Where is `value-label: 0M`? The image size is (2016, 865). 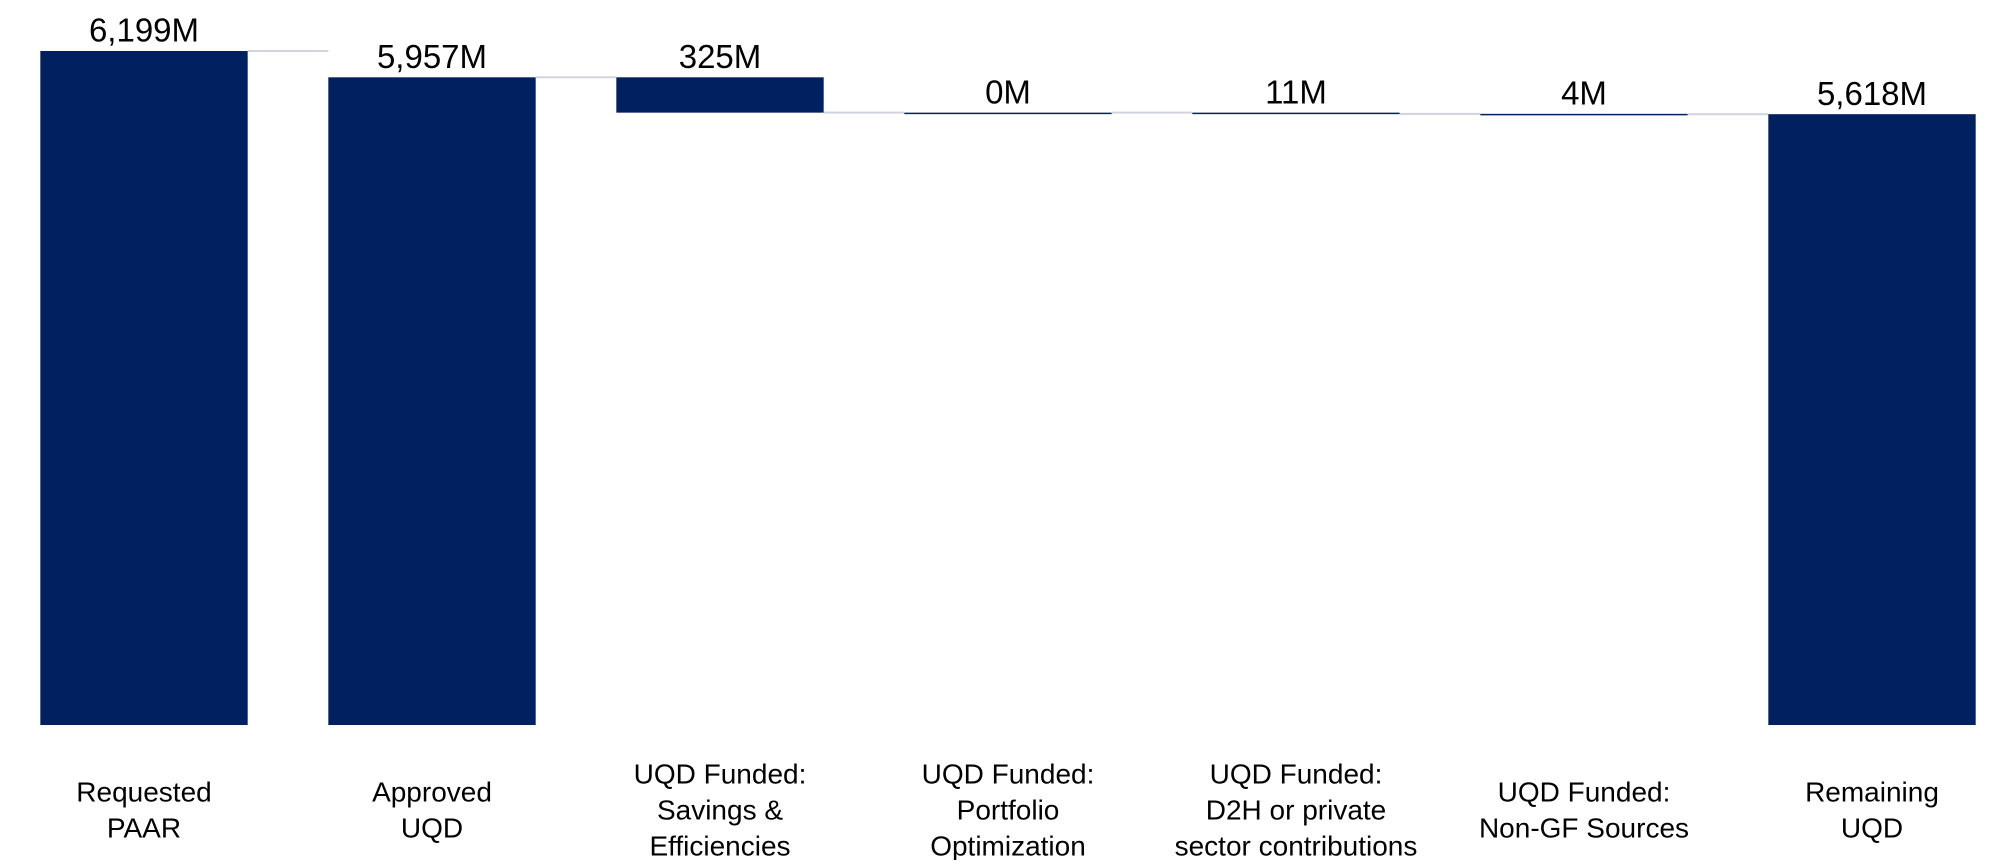 value-label: 0M is located at coordinates (1008, 91).